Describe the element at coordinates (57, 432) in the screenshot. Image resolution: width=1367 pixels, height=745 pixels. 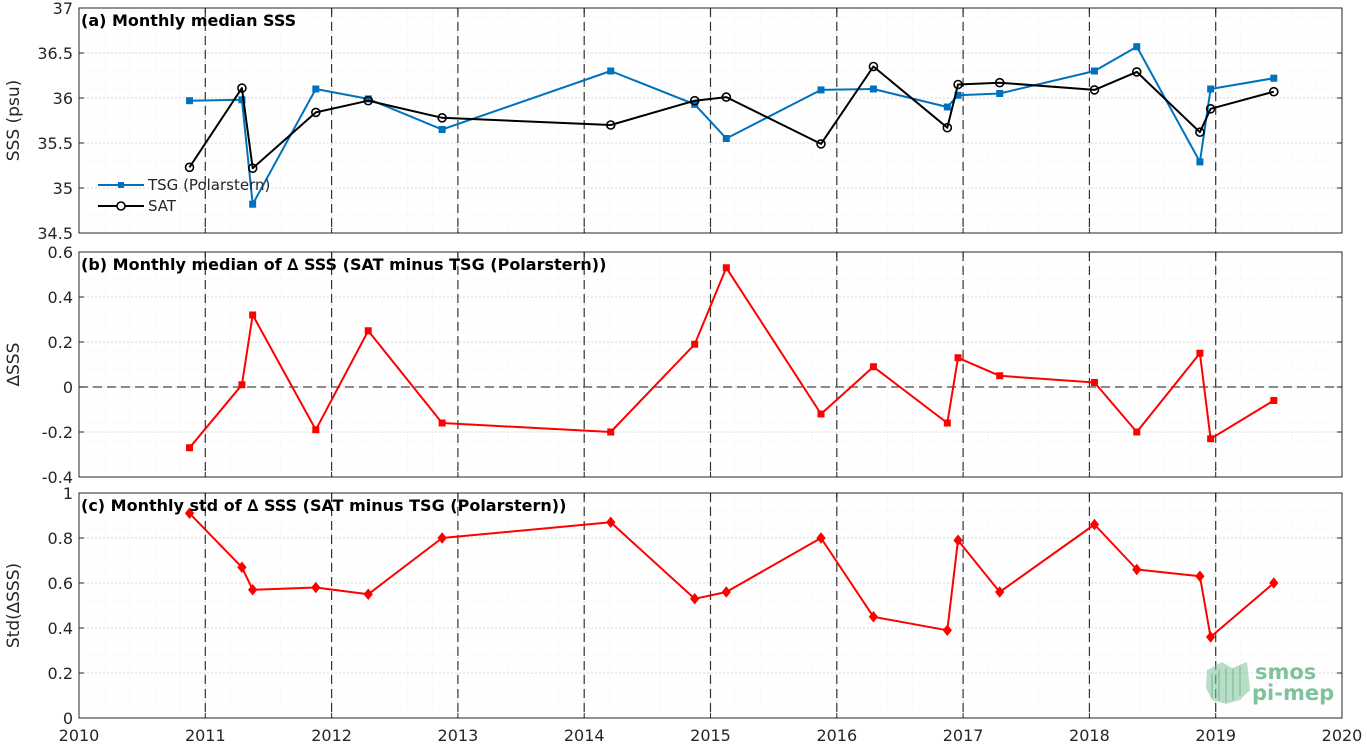
I see `y-tick-label: -0.2` at that location.